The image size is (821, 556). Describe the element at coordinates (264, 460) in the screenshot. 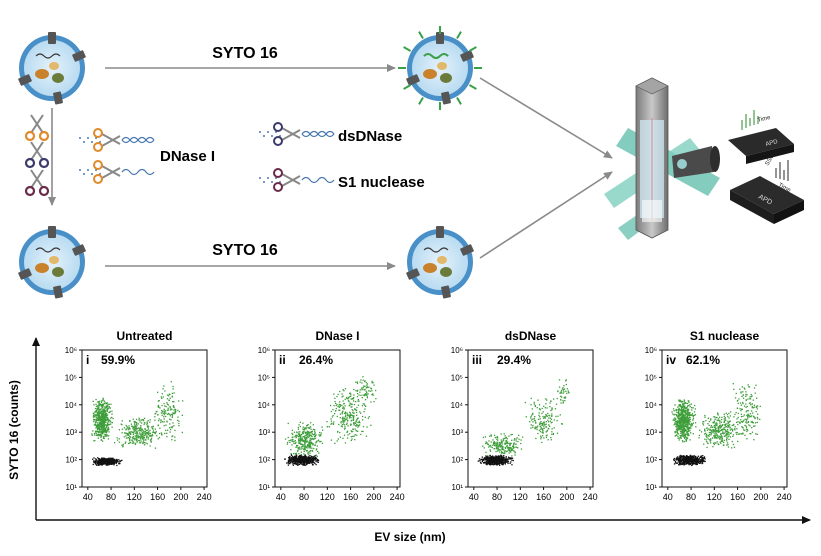

I see `y-tick-label: 10²` at that location.